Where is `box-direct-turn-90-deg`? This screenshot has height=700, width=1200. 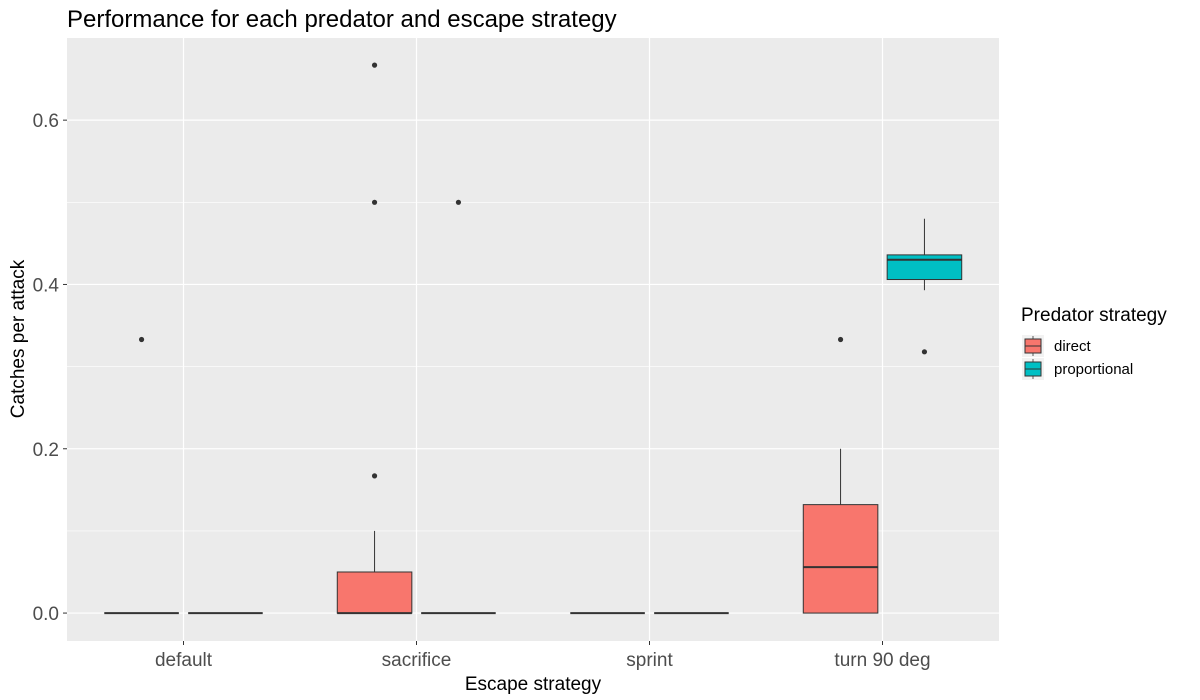
box-direct-turn-90-deg is located at coordinates (840, 475).